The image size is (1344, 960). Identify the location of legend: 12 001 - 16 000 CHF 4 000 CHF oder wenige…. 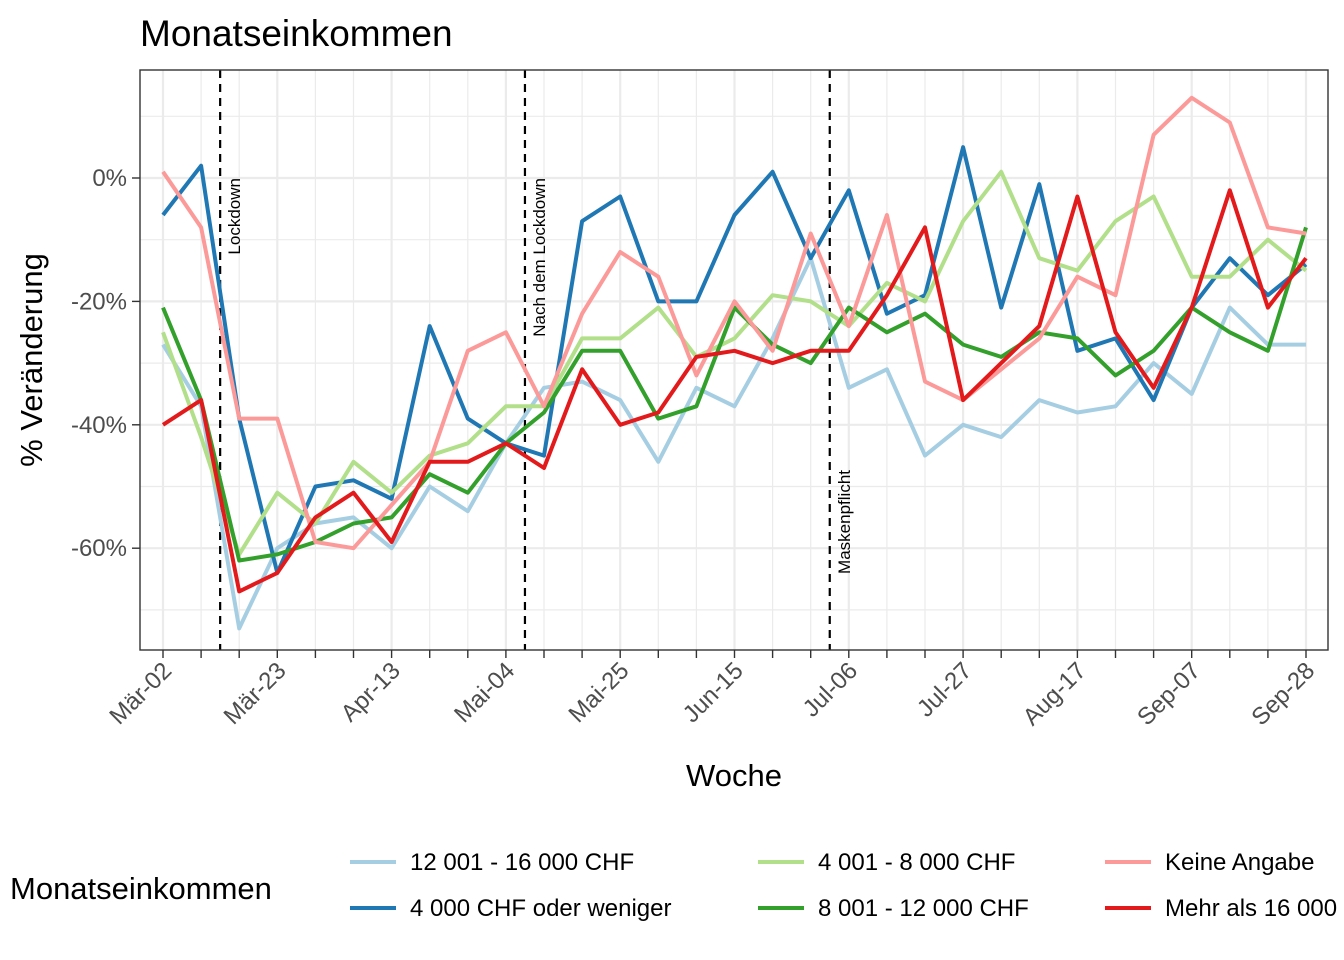
(847, 885).